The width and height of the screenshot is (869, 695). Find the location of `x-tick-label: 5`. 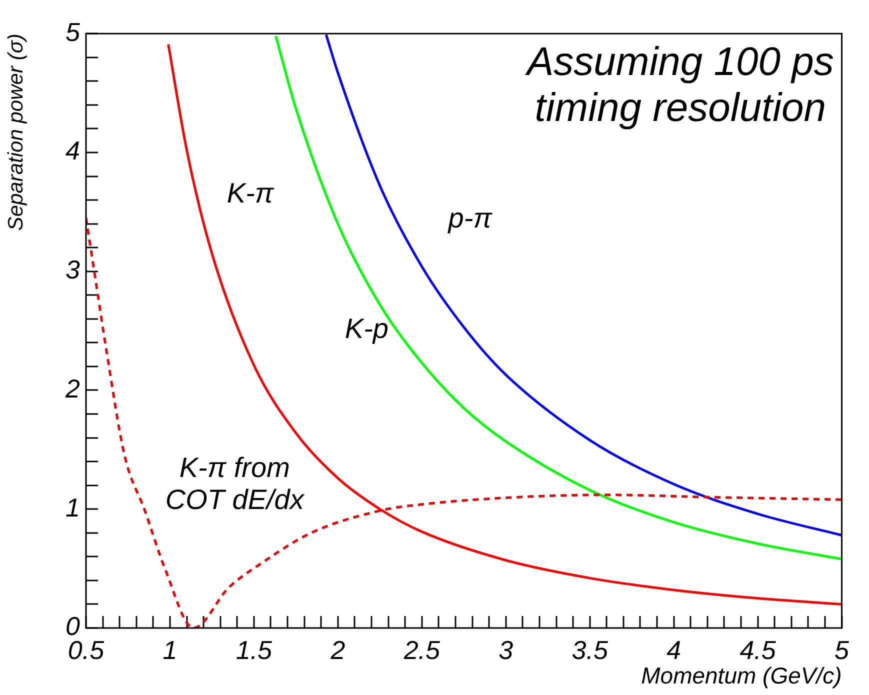

x-tick-label: 5 is located at coordinates (842, 649).